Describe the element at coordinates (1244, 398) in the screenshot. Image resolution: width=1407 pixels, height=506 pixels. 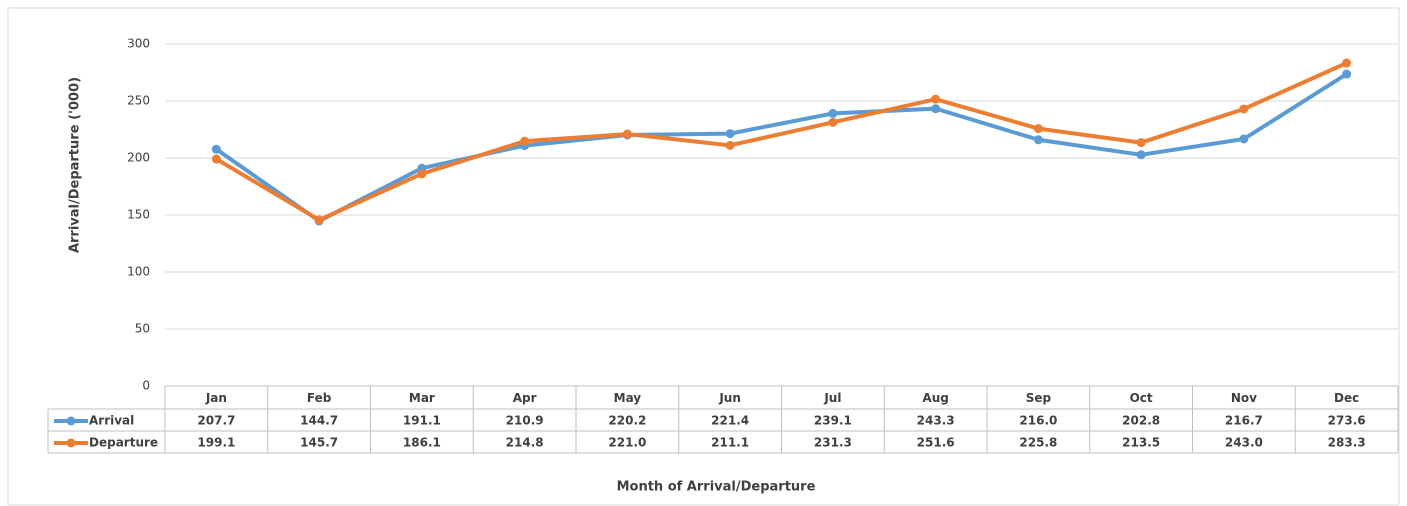
I see `x-tick-label: Nov` at that location.